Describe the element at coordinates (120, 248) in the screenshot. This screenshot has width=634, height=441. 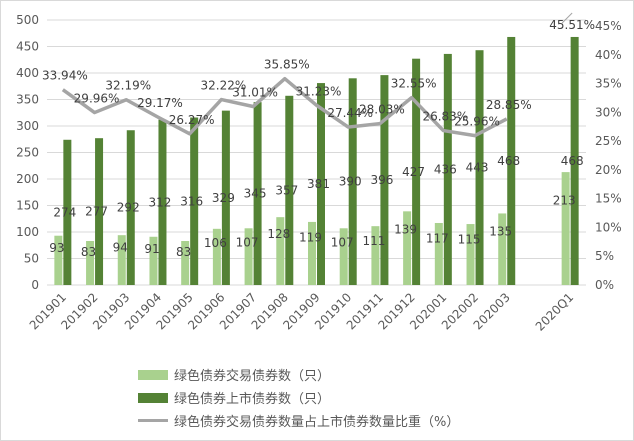
I see `data-label-traded: 94` at that location.